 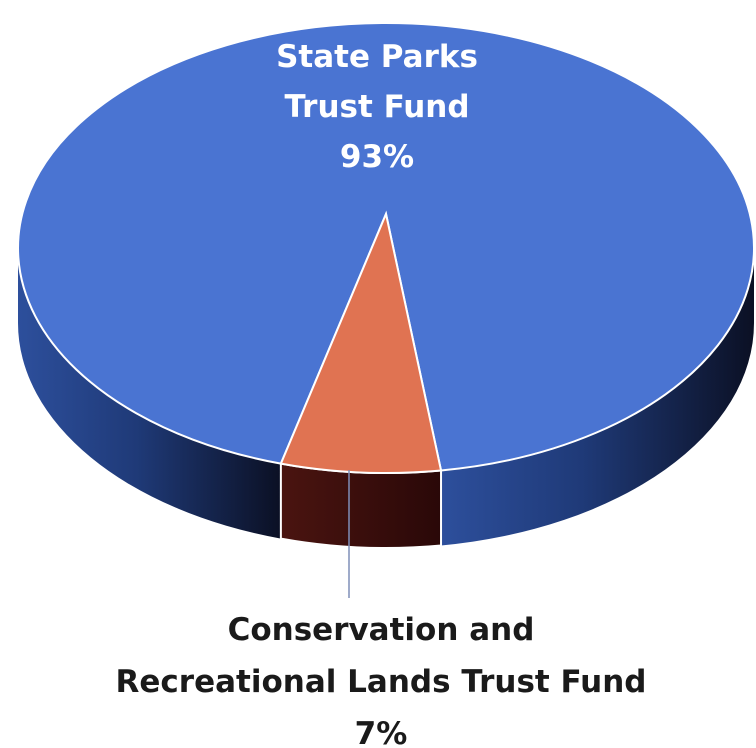 I want to click on label-conservation-line2: Recreational Lands Trust Fund, so click(x=381, y=682).